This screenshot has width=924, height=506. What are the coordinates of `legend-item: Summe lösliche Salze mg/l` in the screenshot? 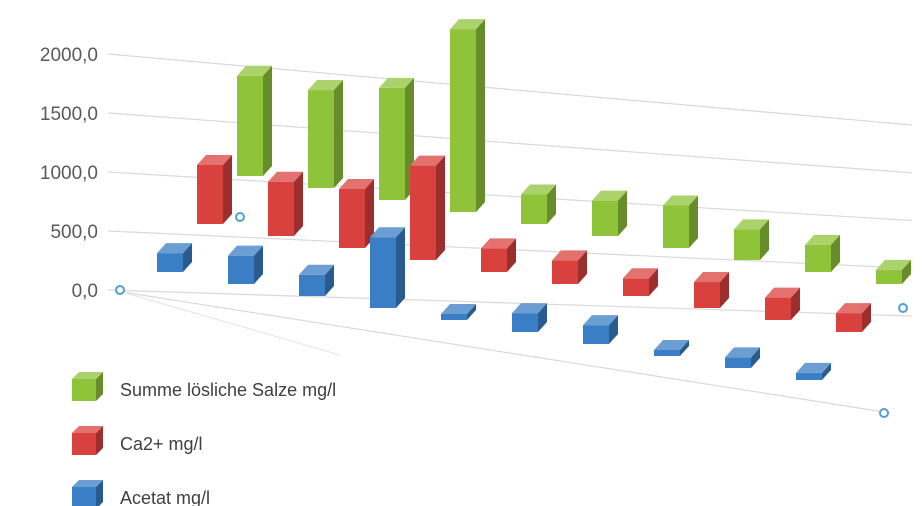 It's located at (204, 386).